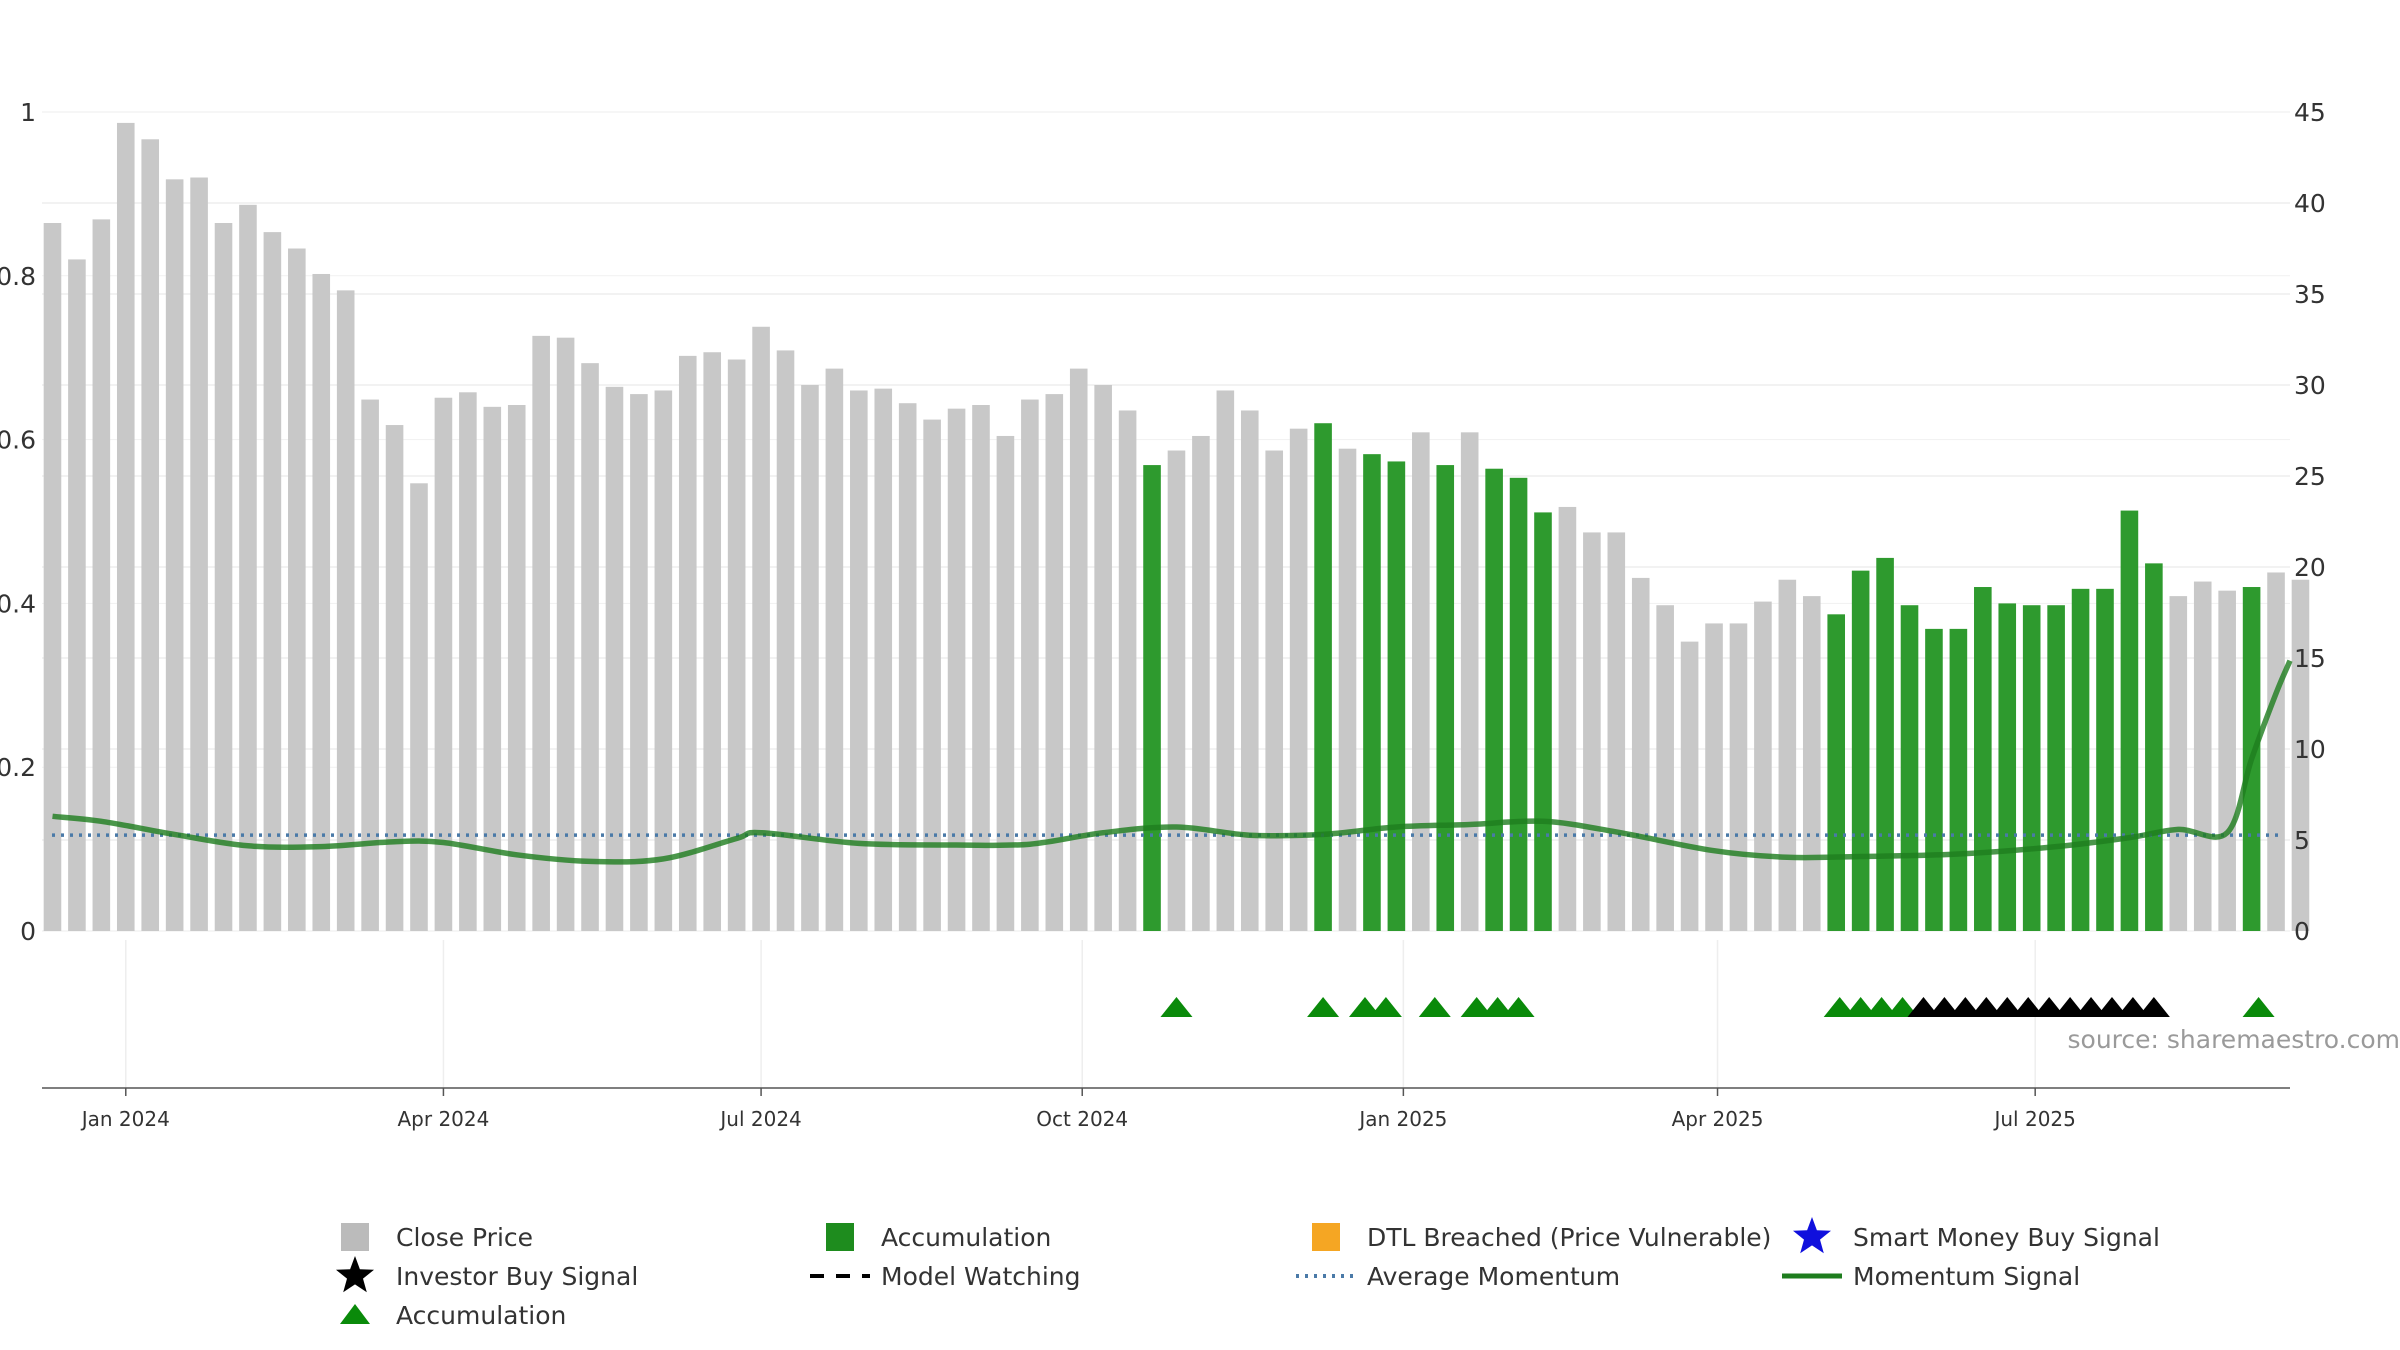 The image size is (2400, 1350). I want to click on x-tick-label: Jan 2025, so click(1402, 1119).